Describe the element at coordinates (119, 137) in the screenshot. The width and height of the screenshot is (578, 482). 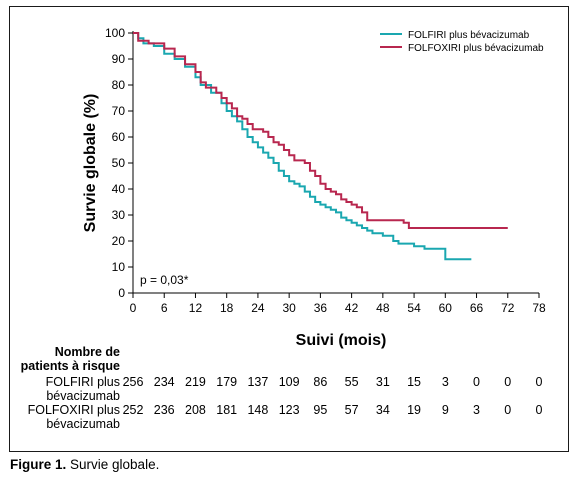
I see `y-tick-label: 60` at that location.